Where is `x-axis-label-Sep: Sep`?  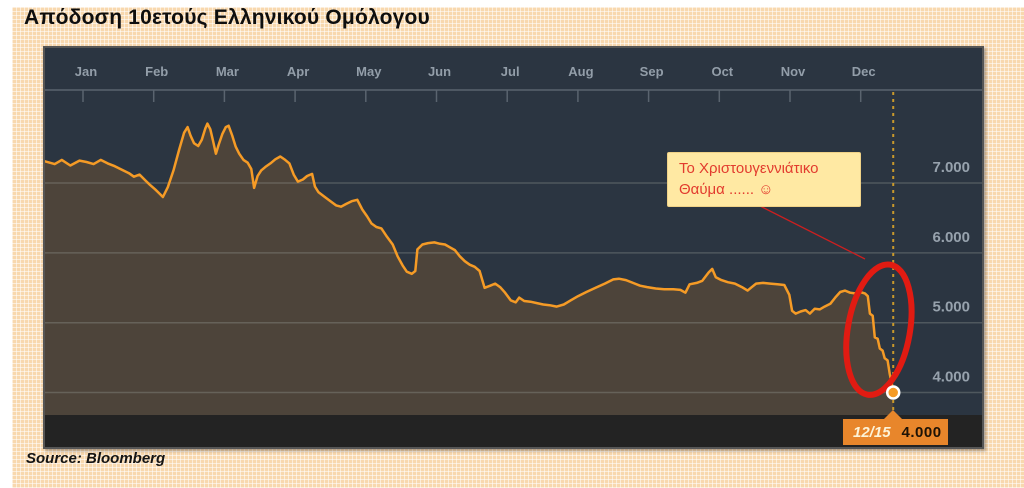
x-axis-label-Sep: Sep is located at coordinates (652, 71).